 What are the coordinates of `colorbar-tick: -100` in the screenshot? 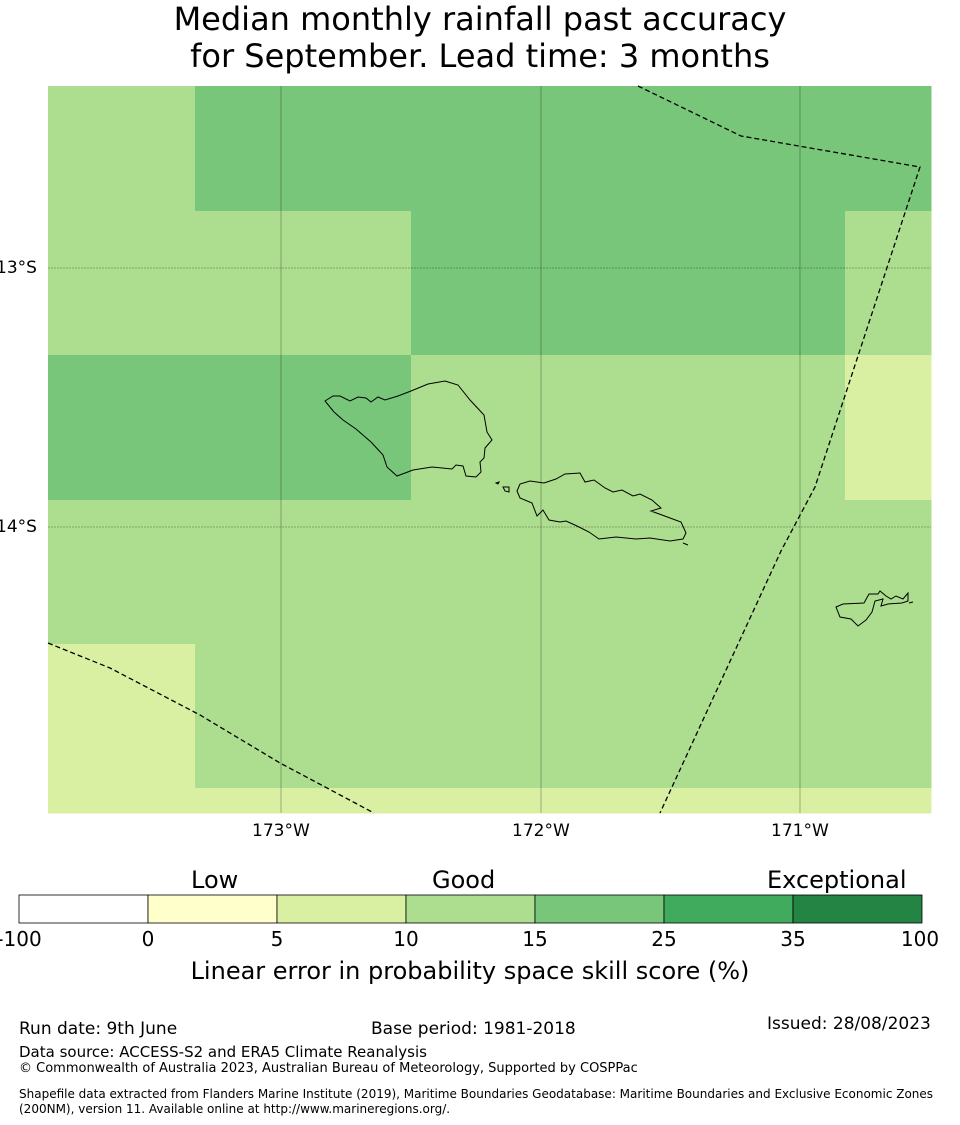 It's located at (21, 939).